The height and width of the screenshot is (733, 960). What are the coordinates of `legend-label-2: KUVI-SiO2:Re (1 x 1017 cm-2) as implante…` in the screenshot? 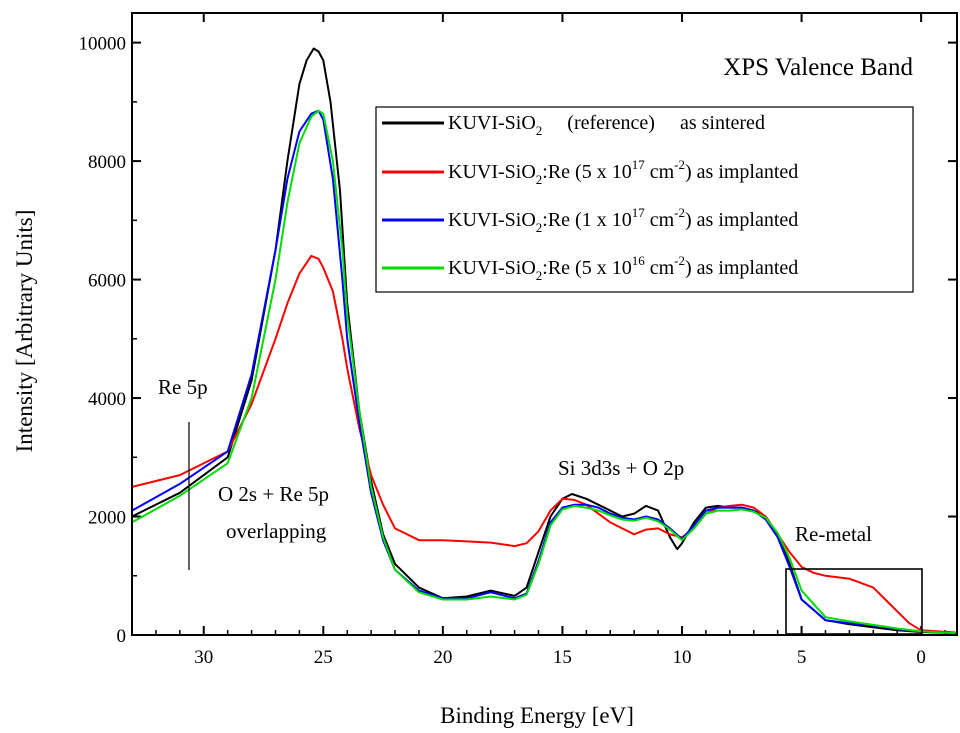 It's located at (623, 220).